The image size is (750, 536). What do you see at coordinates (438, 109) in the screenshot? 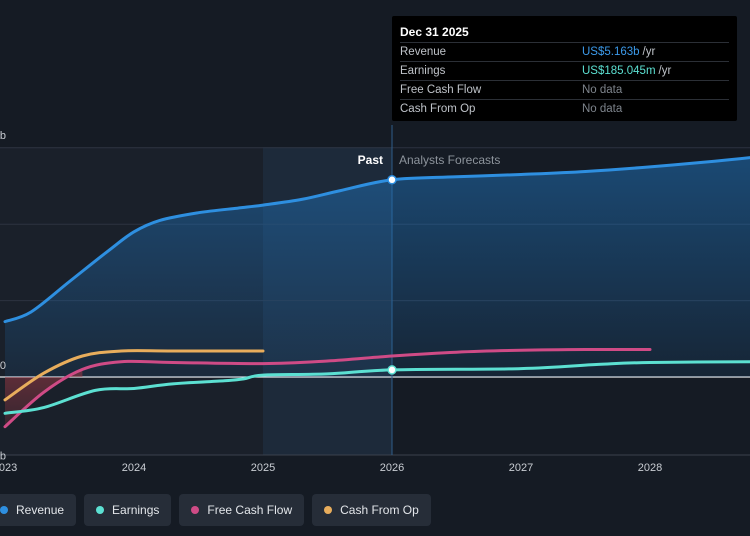
I see `tooltip-label: Cash From Op` at bounding box center [438, 109].